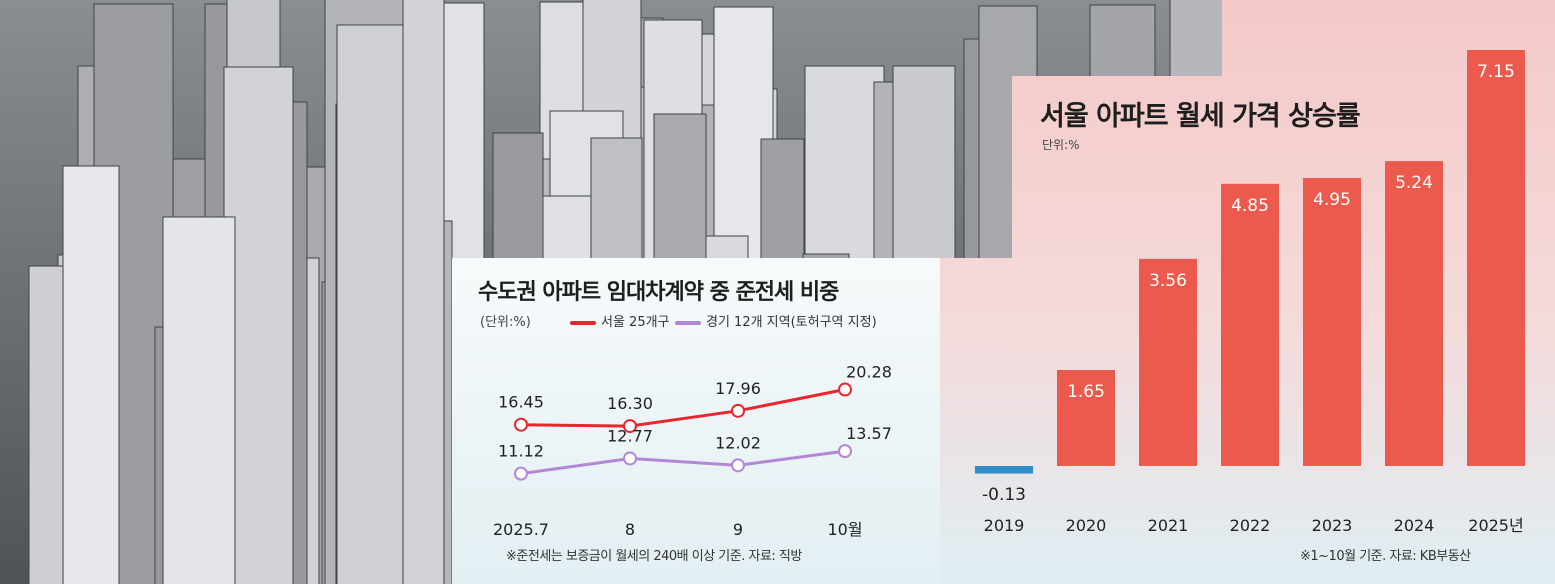 This screenshot has height=584, width=1555. What do you see at coordinates (1414, 525) in the screenshot?
I see `bar-category-label: 2024` at bounding box center [1414, 525].